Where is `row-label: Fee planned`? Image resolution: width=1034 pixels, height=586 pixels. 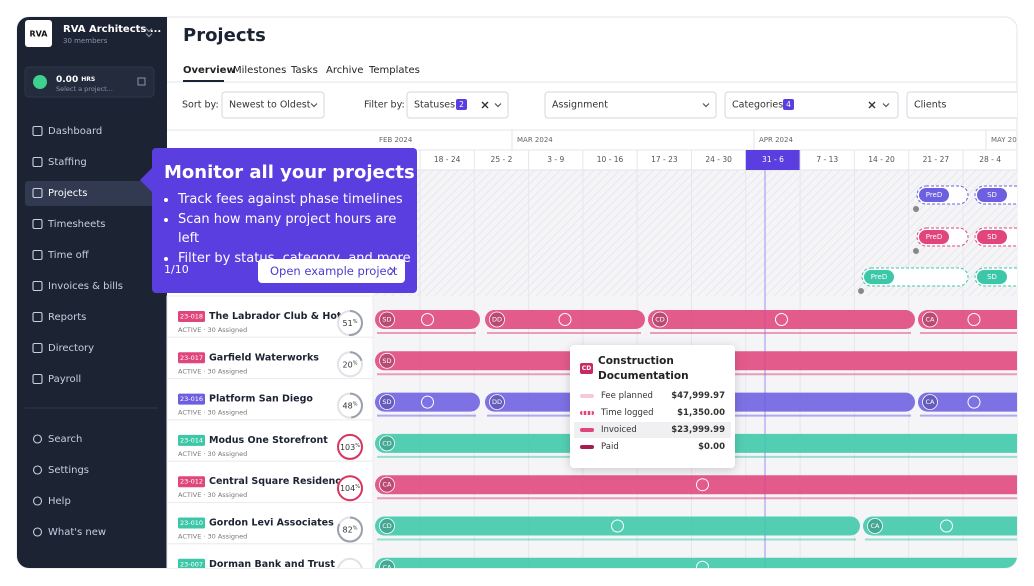
row-label: Fee planned is located at coordinates (627, 396).